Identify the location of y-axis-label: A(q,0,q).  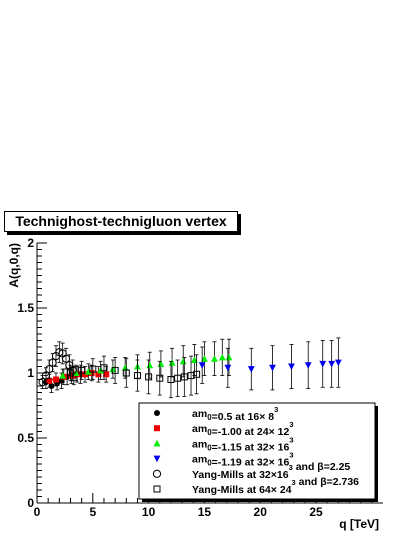
(14, 265).